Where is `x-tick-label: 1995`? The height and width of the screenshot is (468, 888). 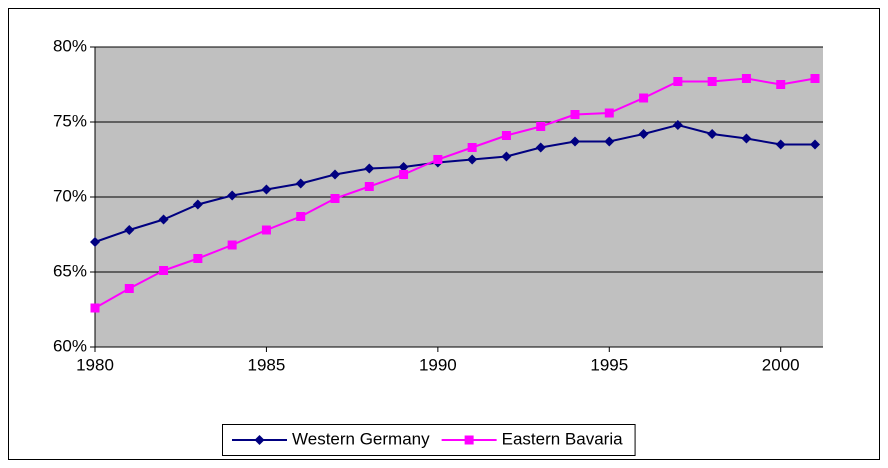
x-tick-label: 1995 is located at coordinates (609, 364).